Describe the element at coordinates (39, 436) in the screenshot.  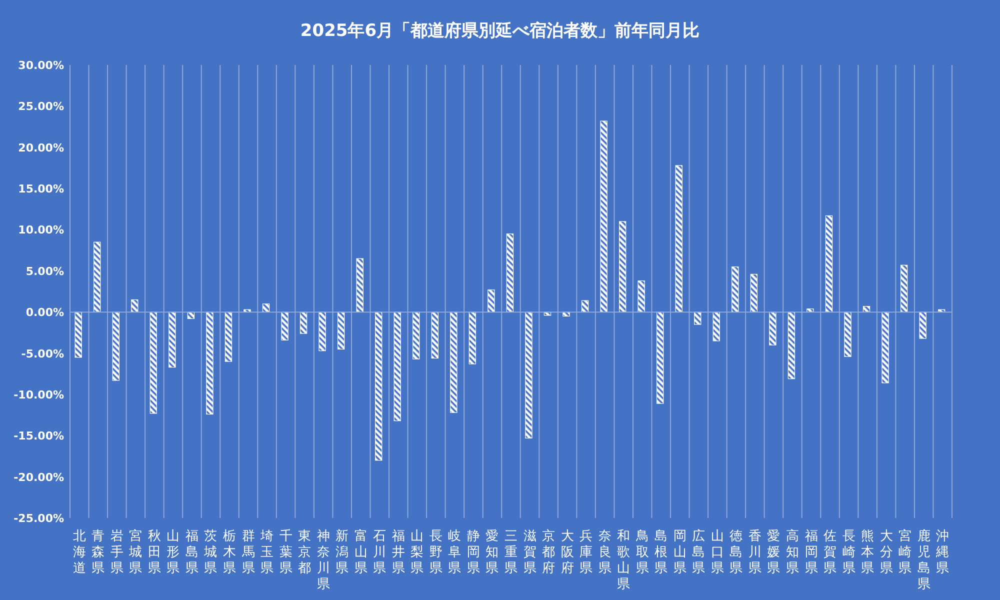
I see `y-tick-label: -15.00%` at that location.